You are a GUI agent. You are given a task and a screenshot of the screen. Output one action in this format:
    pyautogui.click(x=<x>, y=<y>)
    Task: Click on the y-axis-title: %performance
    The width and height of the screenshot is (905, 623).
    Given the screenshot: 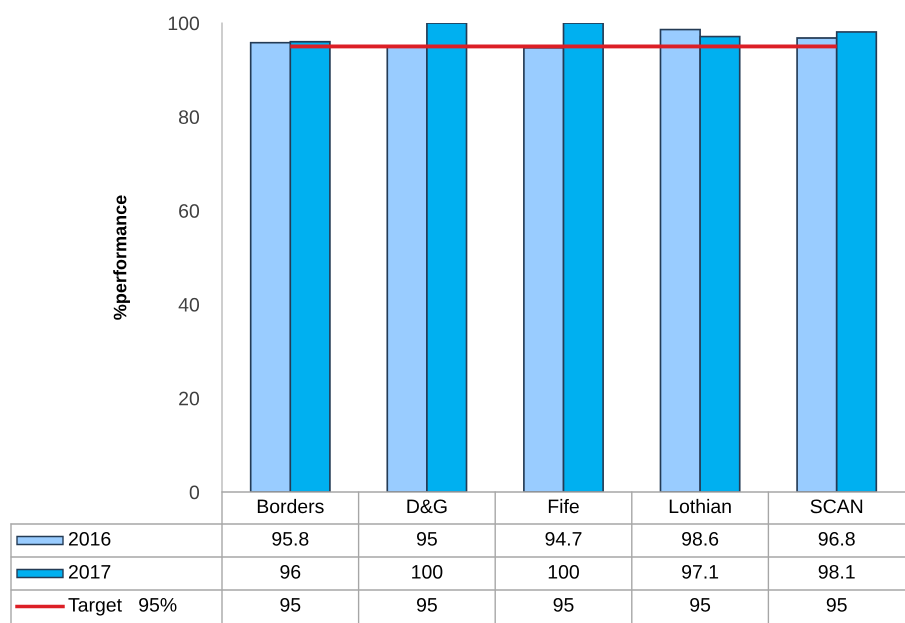 What is the action you would take?
    pyautogui.click(x=121, y=257)
    